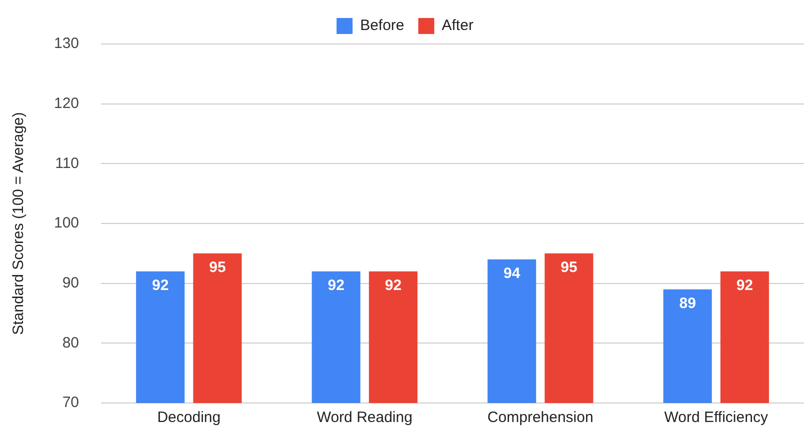  Describe the element at coordinates (67, 103) in the screenshot. I see `y-tick-label: 120` at that location.